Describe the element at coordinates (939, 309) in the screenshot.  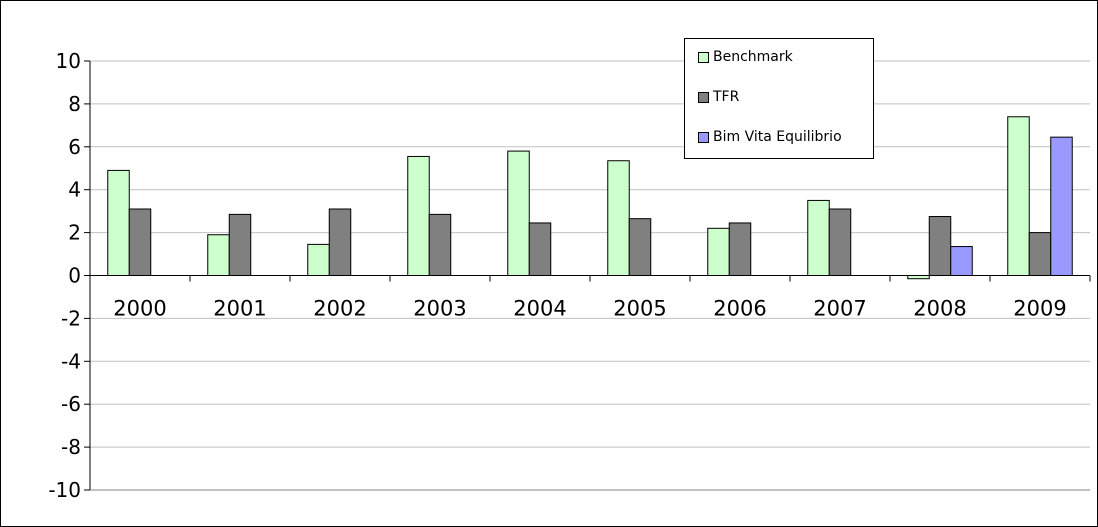
I see `x-tick-label: 2008` at that location.